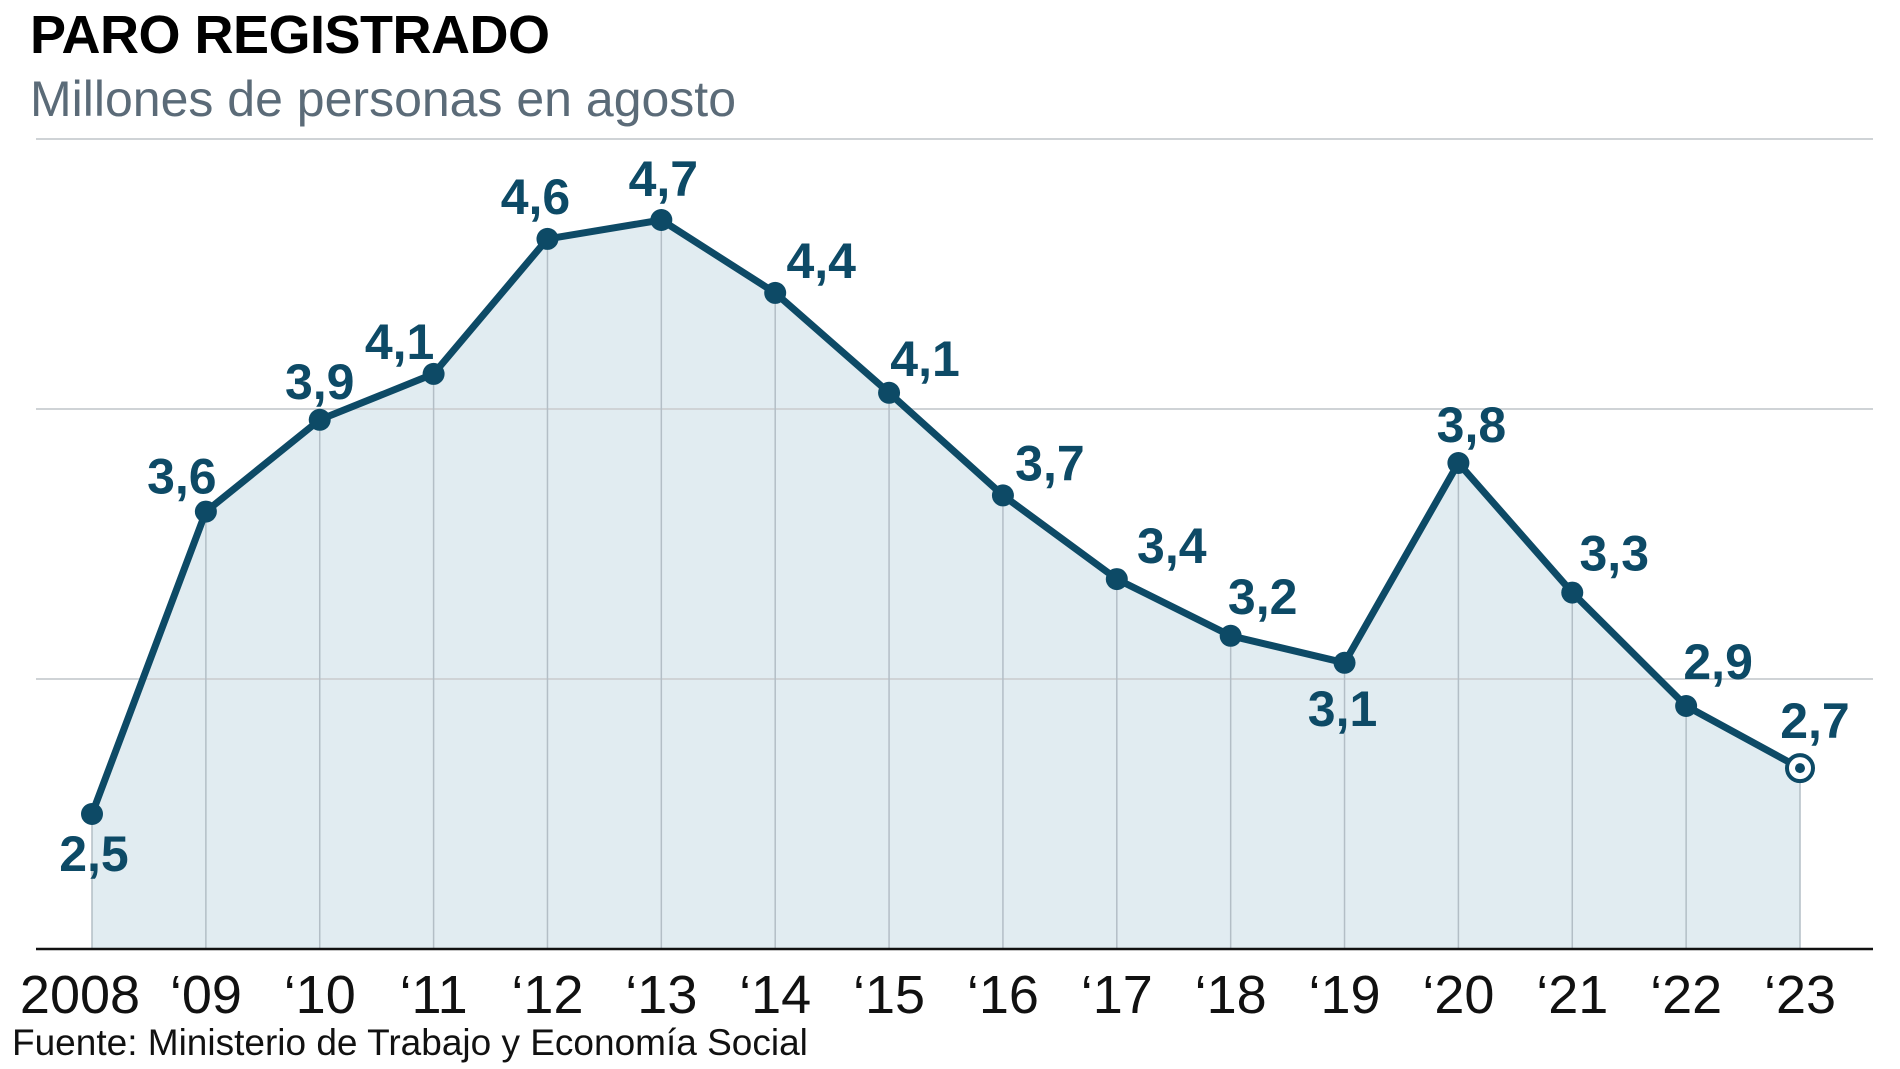 This screenshot has width=1900, height=1069. Describe the element at coordinates (383, 99) in the screenshot. I see `chart-subtitle: Millones de personas en agosto` at that location.